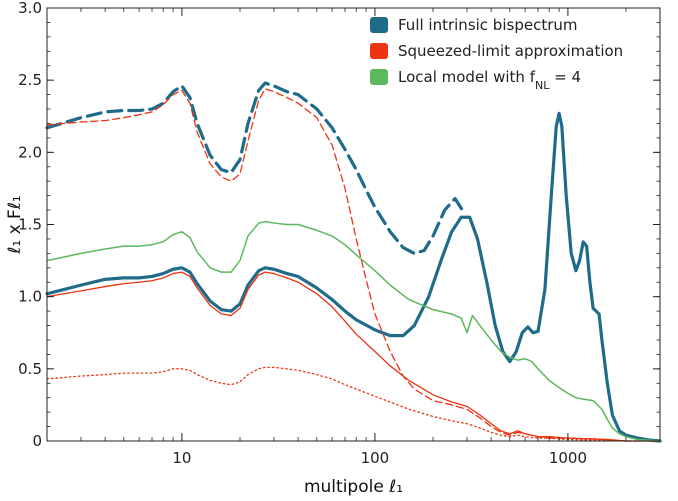  I want to click on x-tick-label: 1000, so click(568, 458).